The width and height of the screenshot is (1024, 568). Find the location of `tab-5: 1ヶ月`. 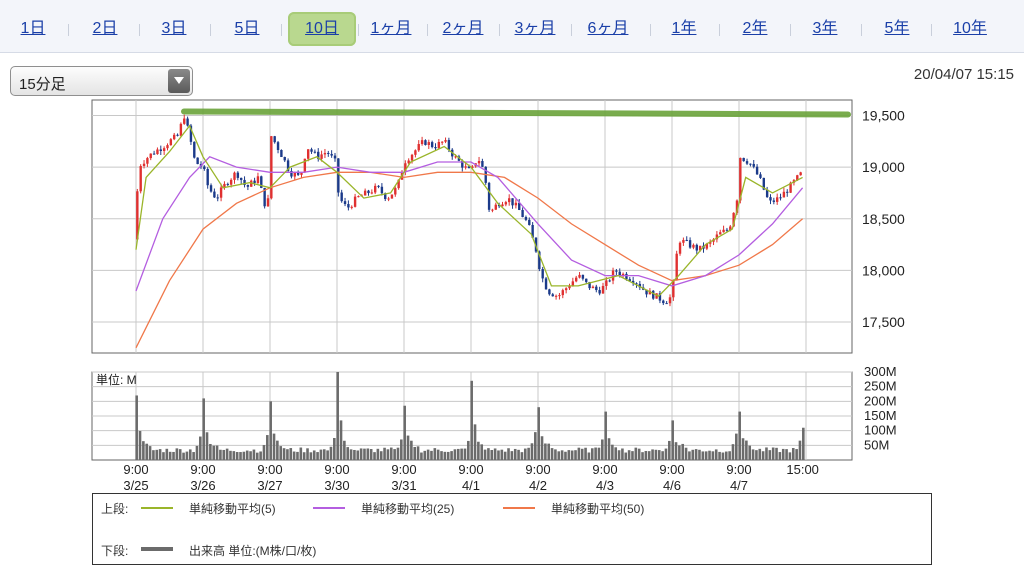

tab-5: 1ヶ月 is located at coordinates (391, 28).